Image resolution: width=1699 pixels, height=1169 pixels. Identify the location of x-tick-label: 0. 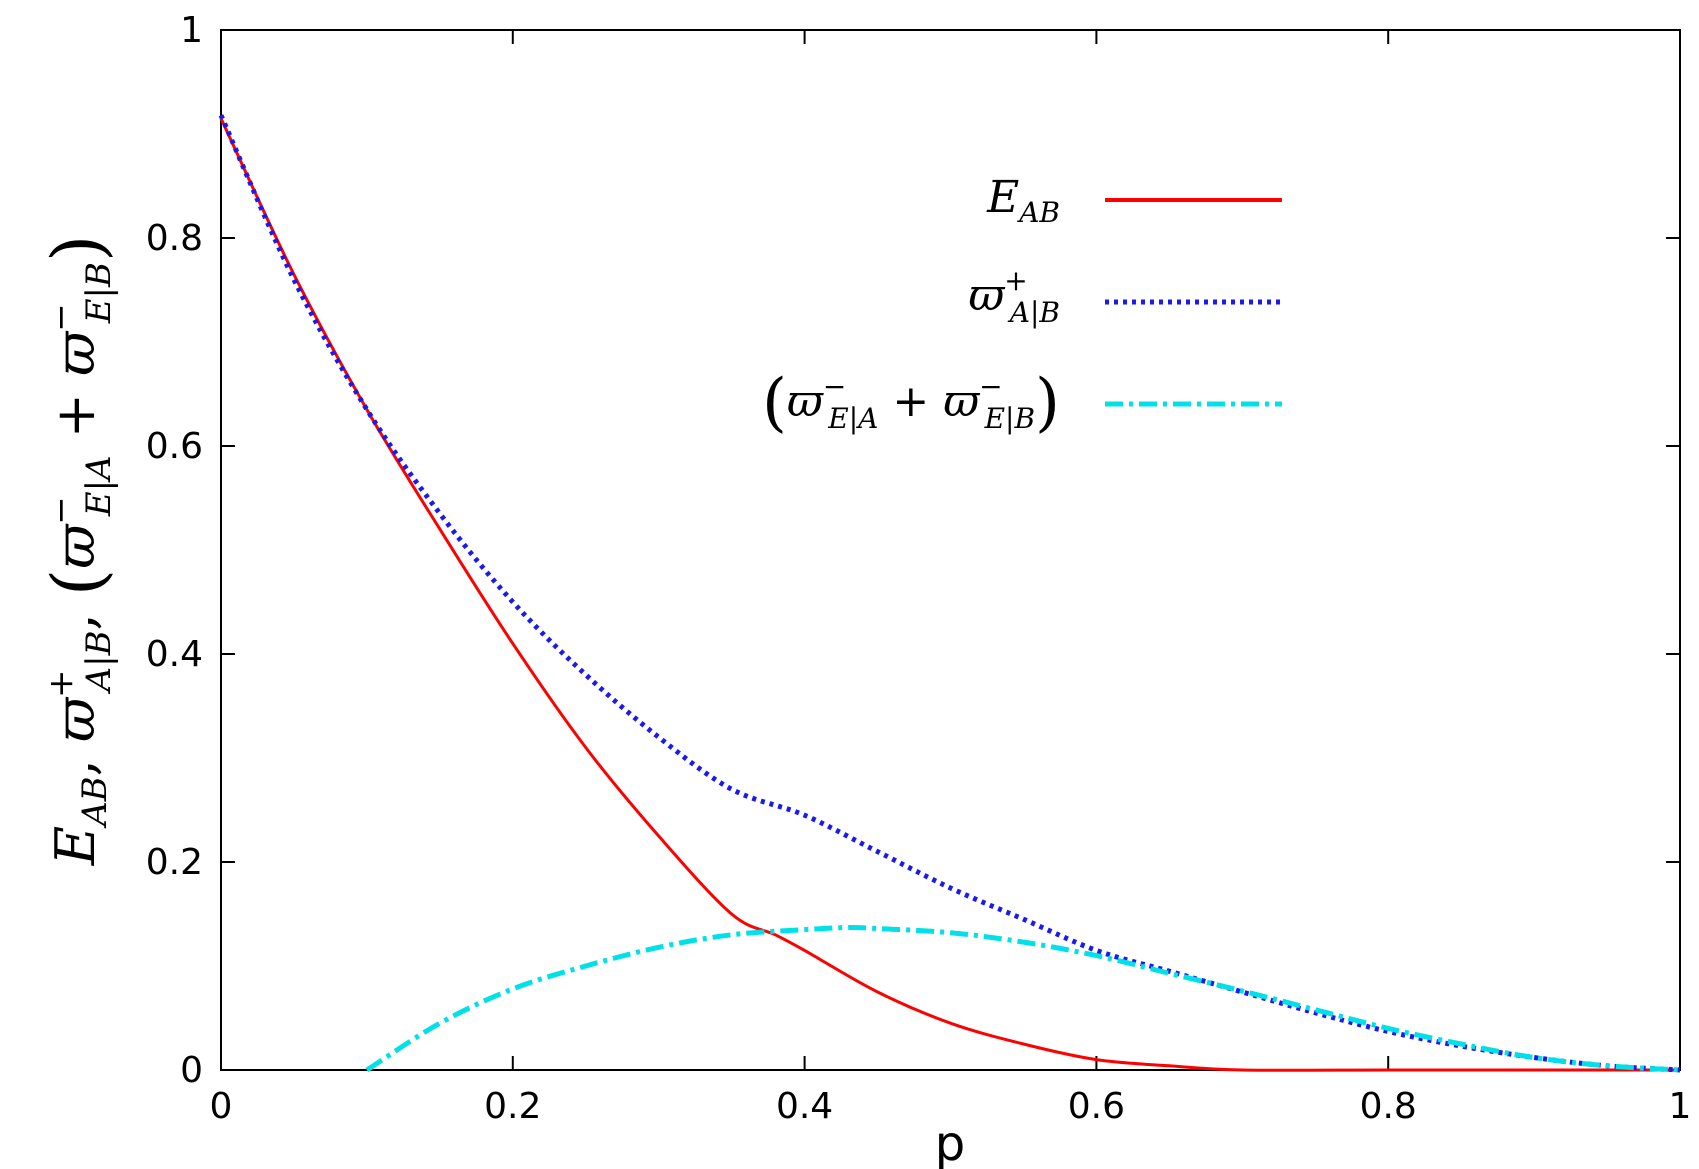
(221, 1106).